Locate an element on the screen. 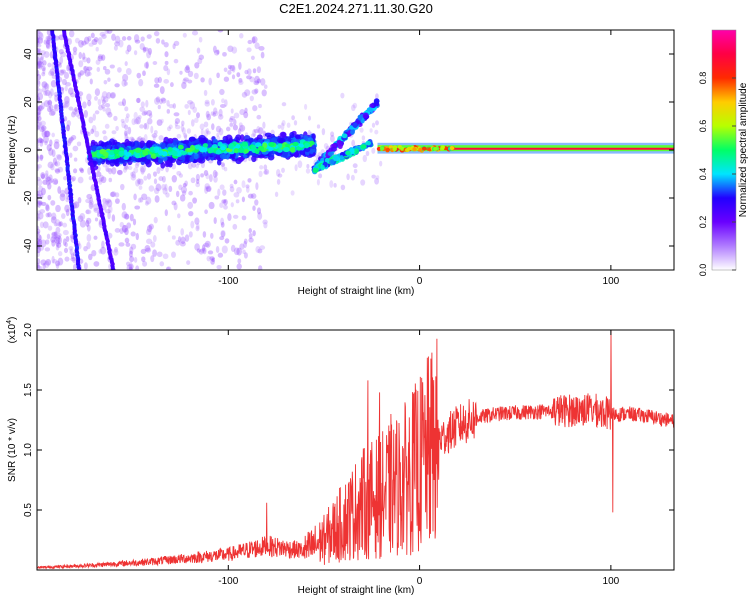 This screenshot has height=600, width=750. y-tick-label: 0.5 is located at coordinates (28, 510).